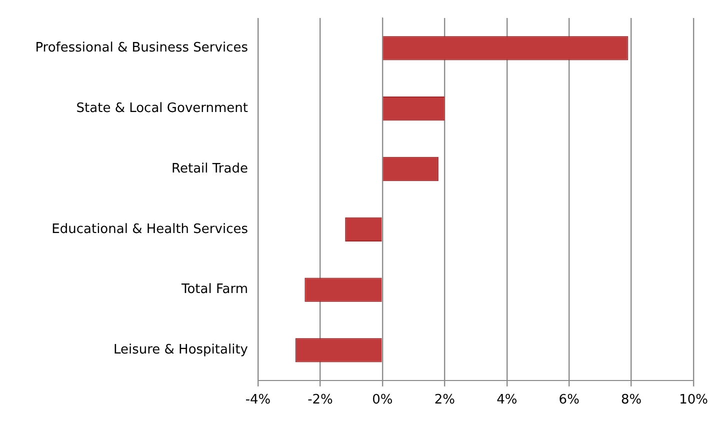 This screenshot has width=722, height=426. I want to click on x-tick-label: 2%, so click(444, 400).